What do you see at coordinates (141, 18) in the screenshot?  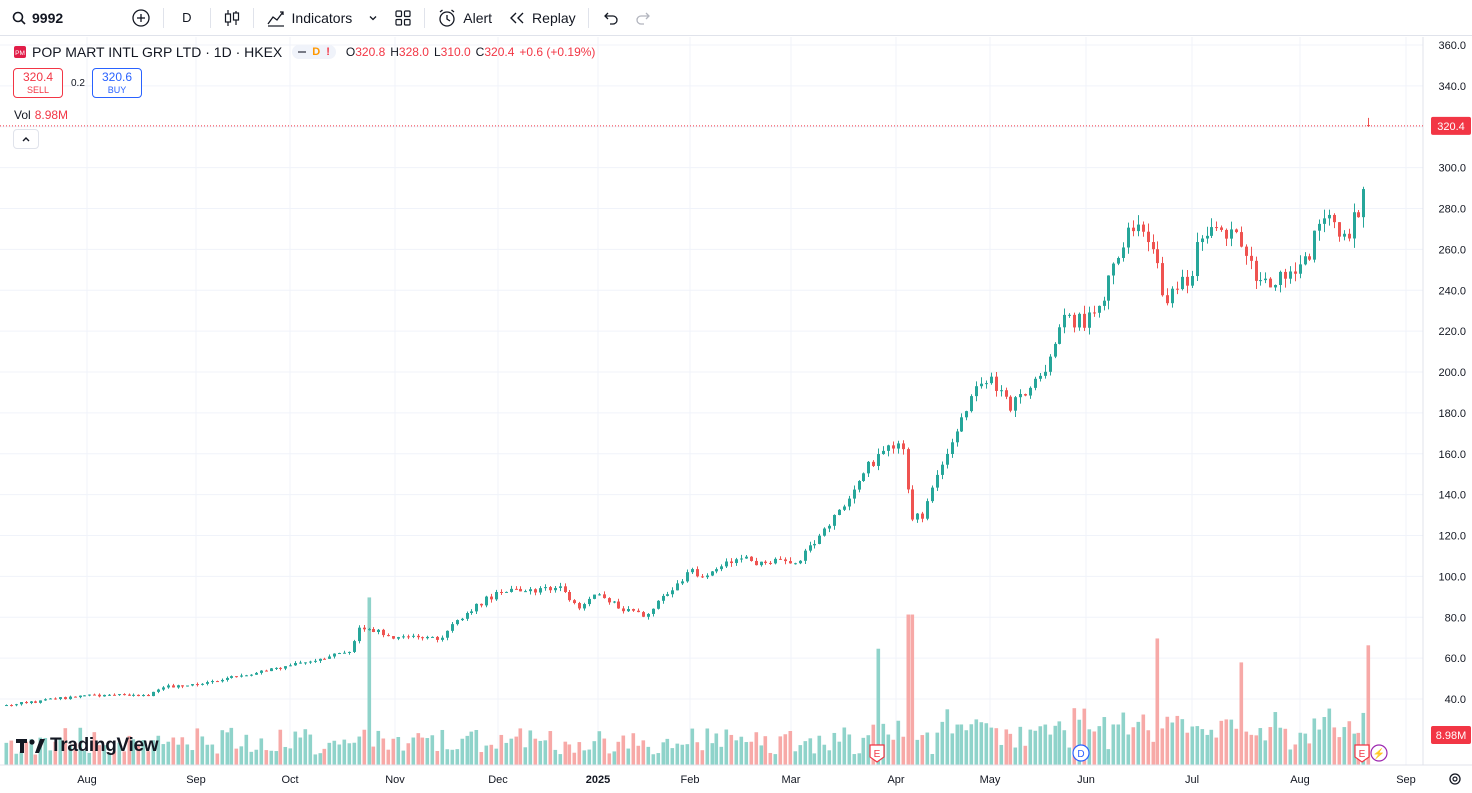 I see `compare-button` at bounding box center [141, 18].